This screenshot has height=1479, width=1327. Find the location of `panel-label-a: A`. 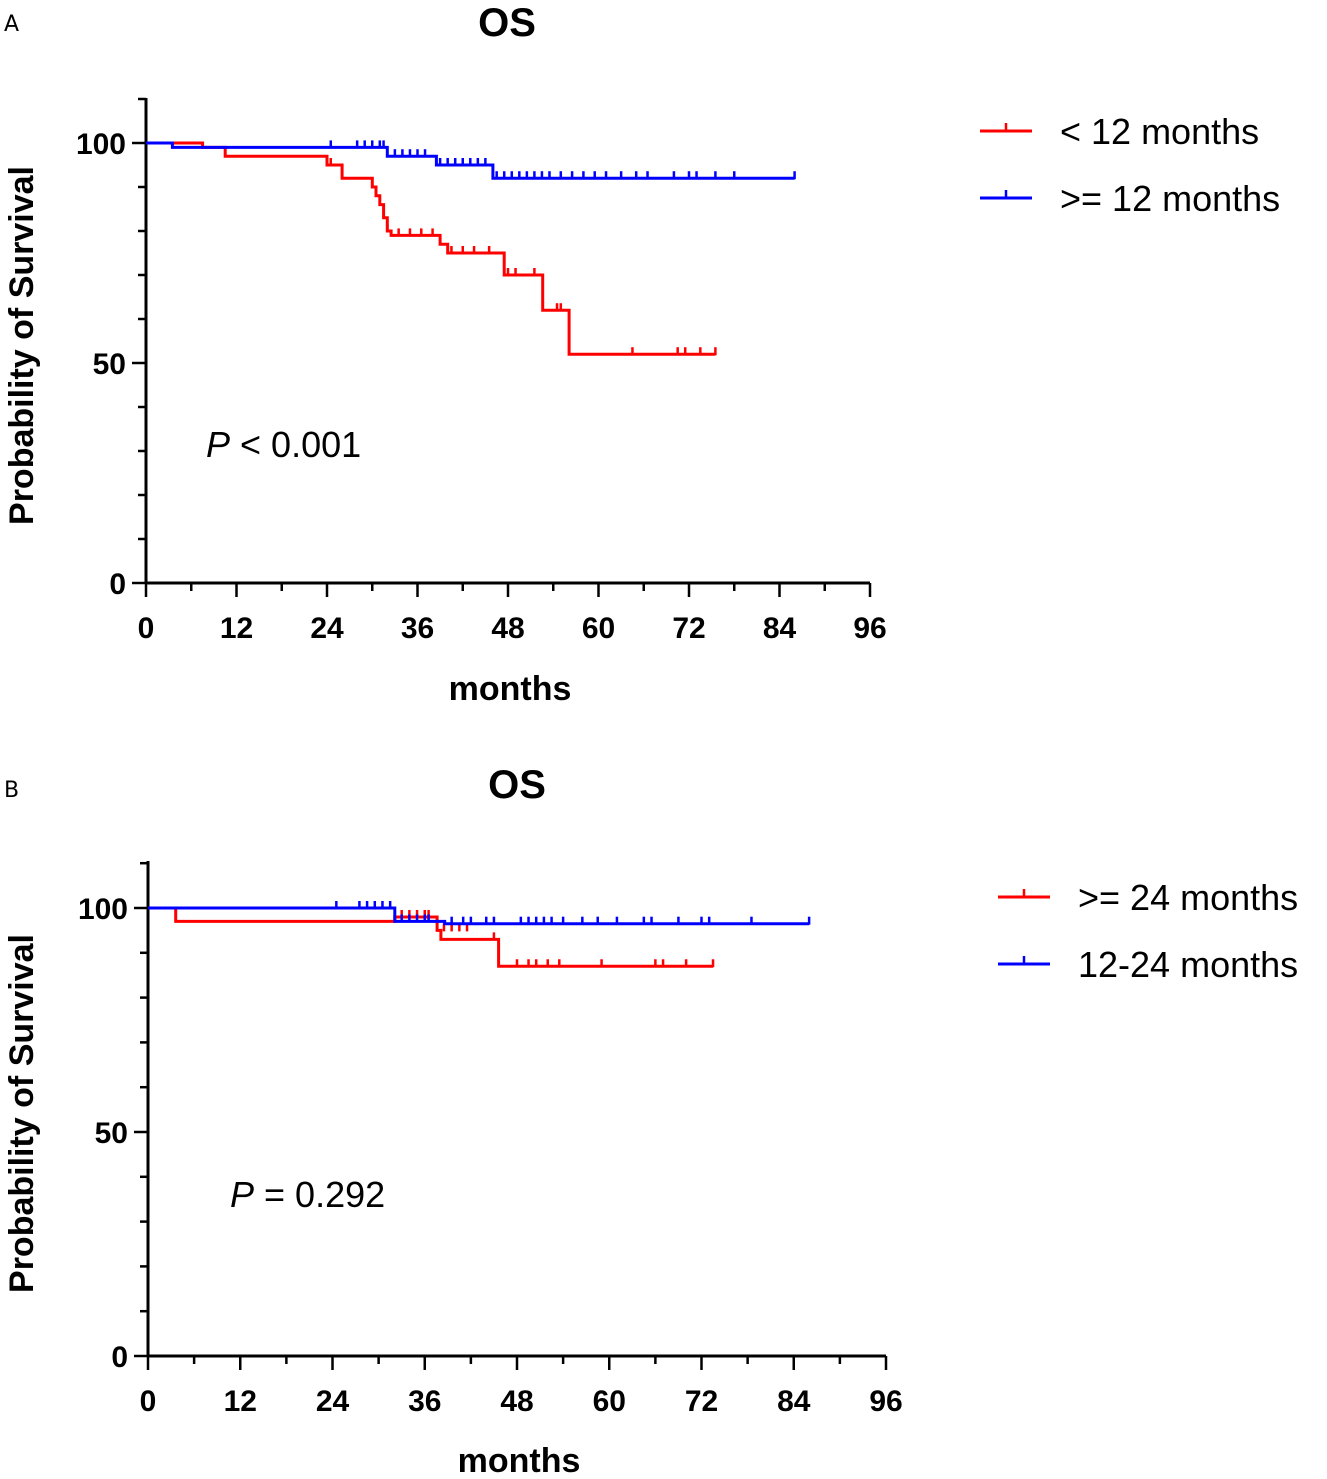

panel-label-a: A is located at coordinates (12, 24).